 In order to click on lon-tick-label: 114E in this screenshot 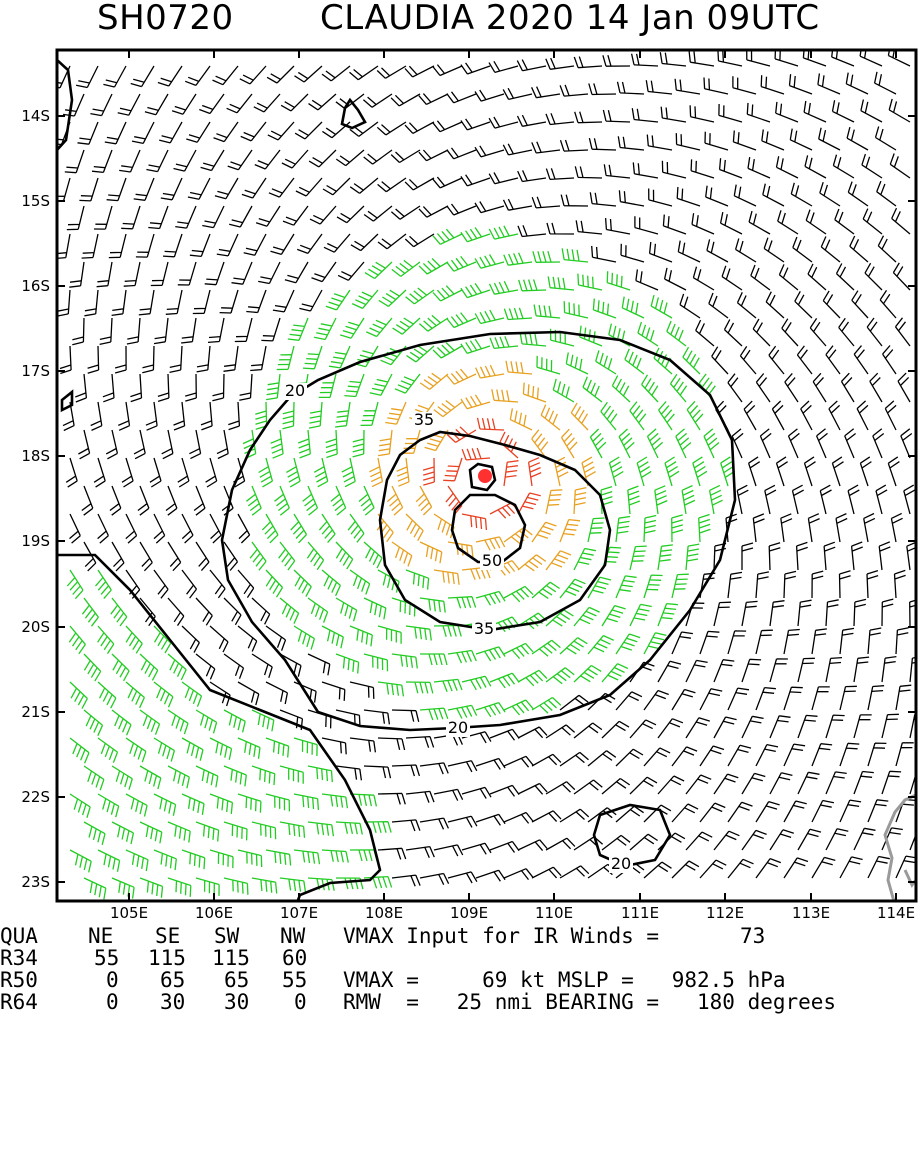, I will do `click(896, 913)`.